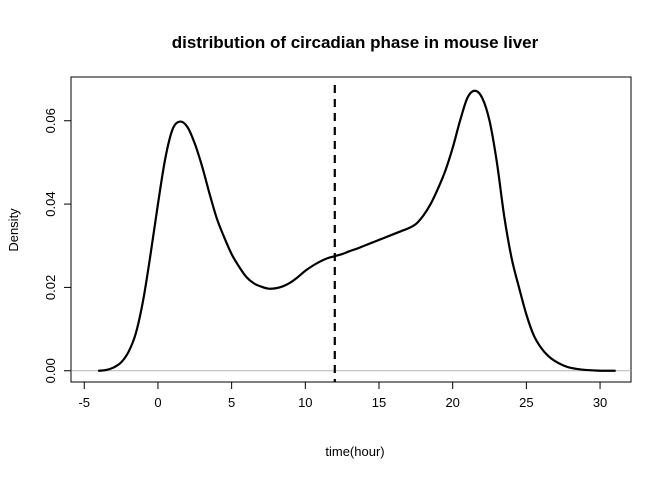 This screenshot has height=480, width=672. Describe the element at coordinates (50, 203) in the screenshot. I see `y-tick-label: 0.04` at that location.